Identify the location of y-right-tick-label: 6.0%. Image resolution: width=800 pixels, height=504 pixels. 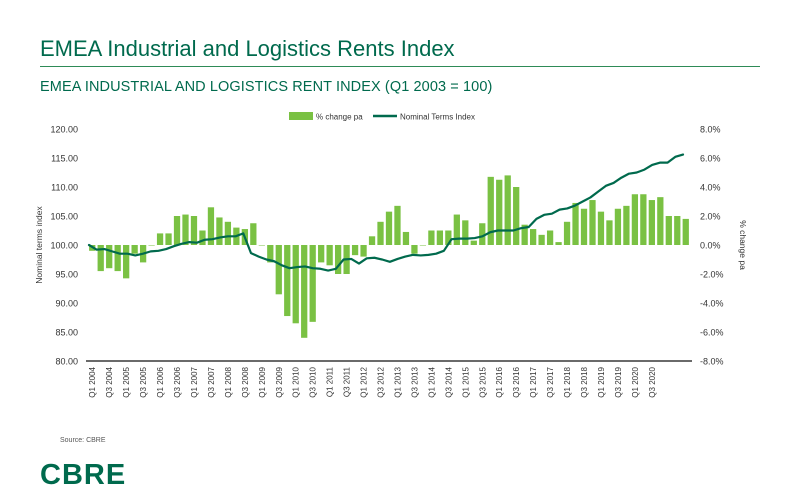
(710, 159).